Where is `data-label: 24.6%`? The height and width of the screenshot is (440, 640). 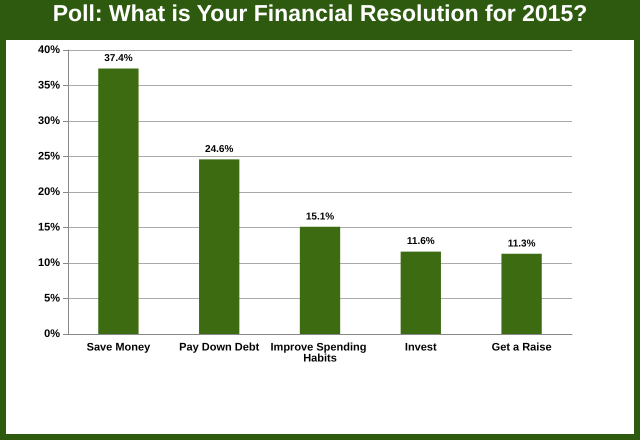 data-label: 24.6% is located at coordinates (219, 149).